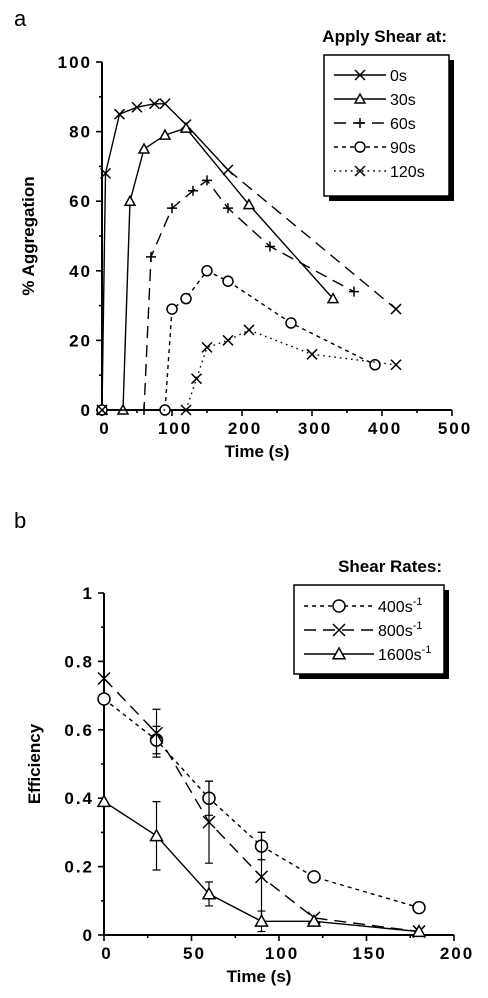 This screenshot has height=998, width=488. Describe the element at coordinates (80, 201) in the screenshot. I see `a-ytick-label-3: 60` at that location.